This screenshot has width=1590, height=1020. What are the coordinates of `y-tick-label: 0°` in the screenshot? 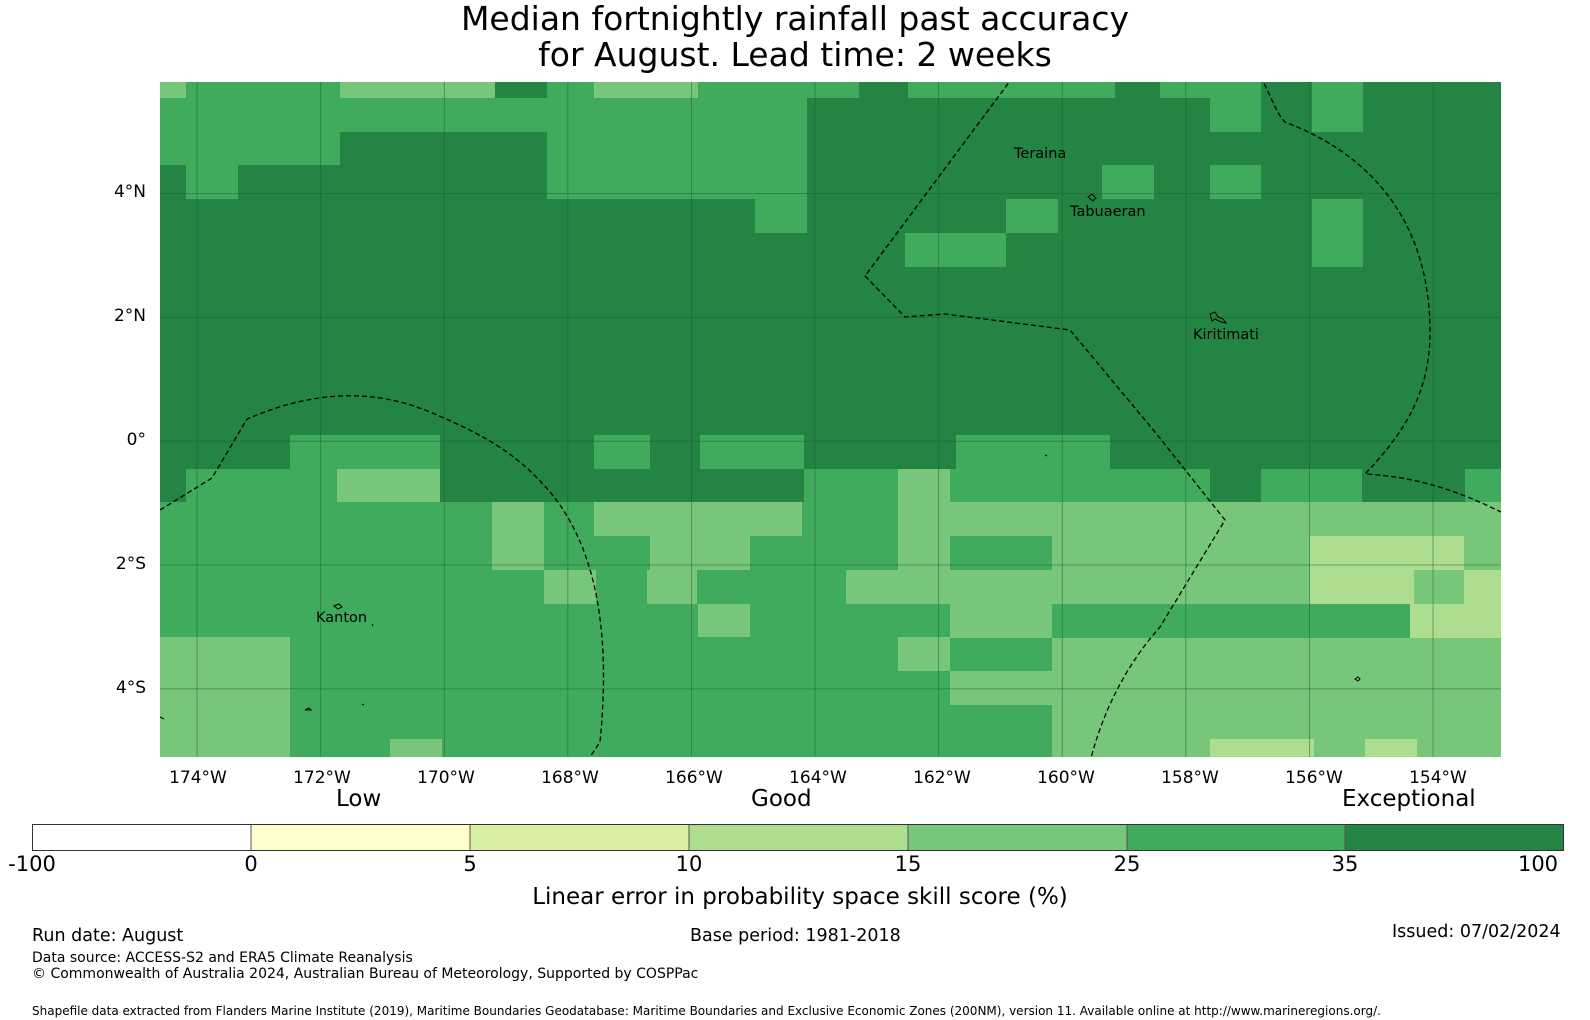 It's located at (136, 440).